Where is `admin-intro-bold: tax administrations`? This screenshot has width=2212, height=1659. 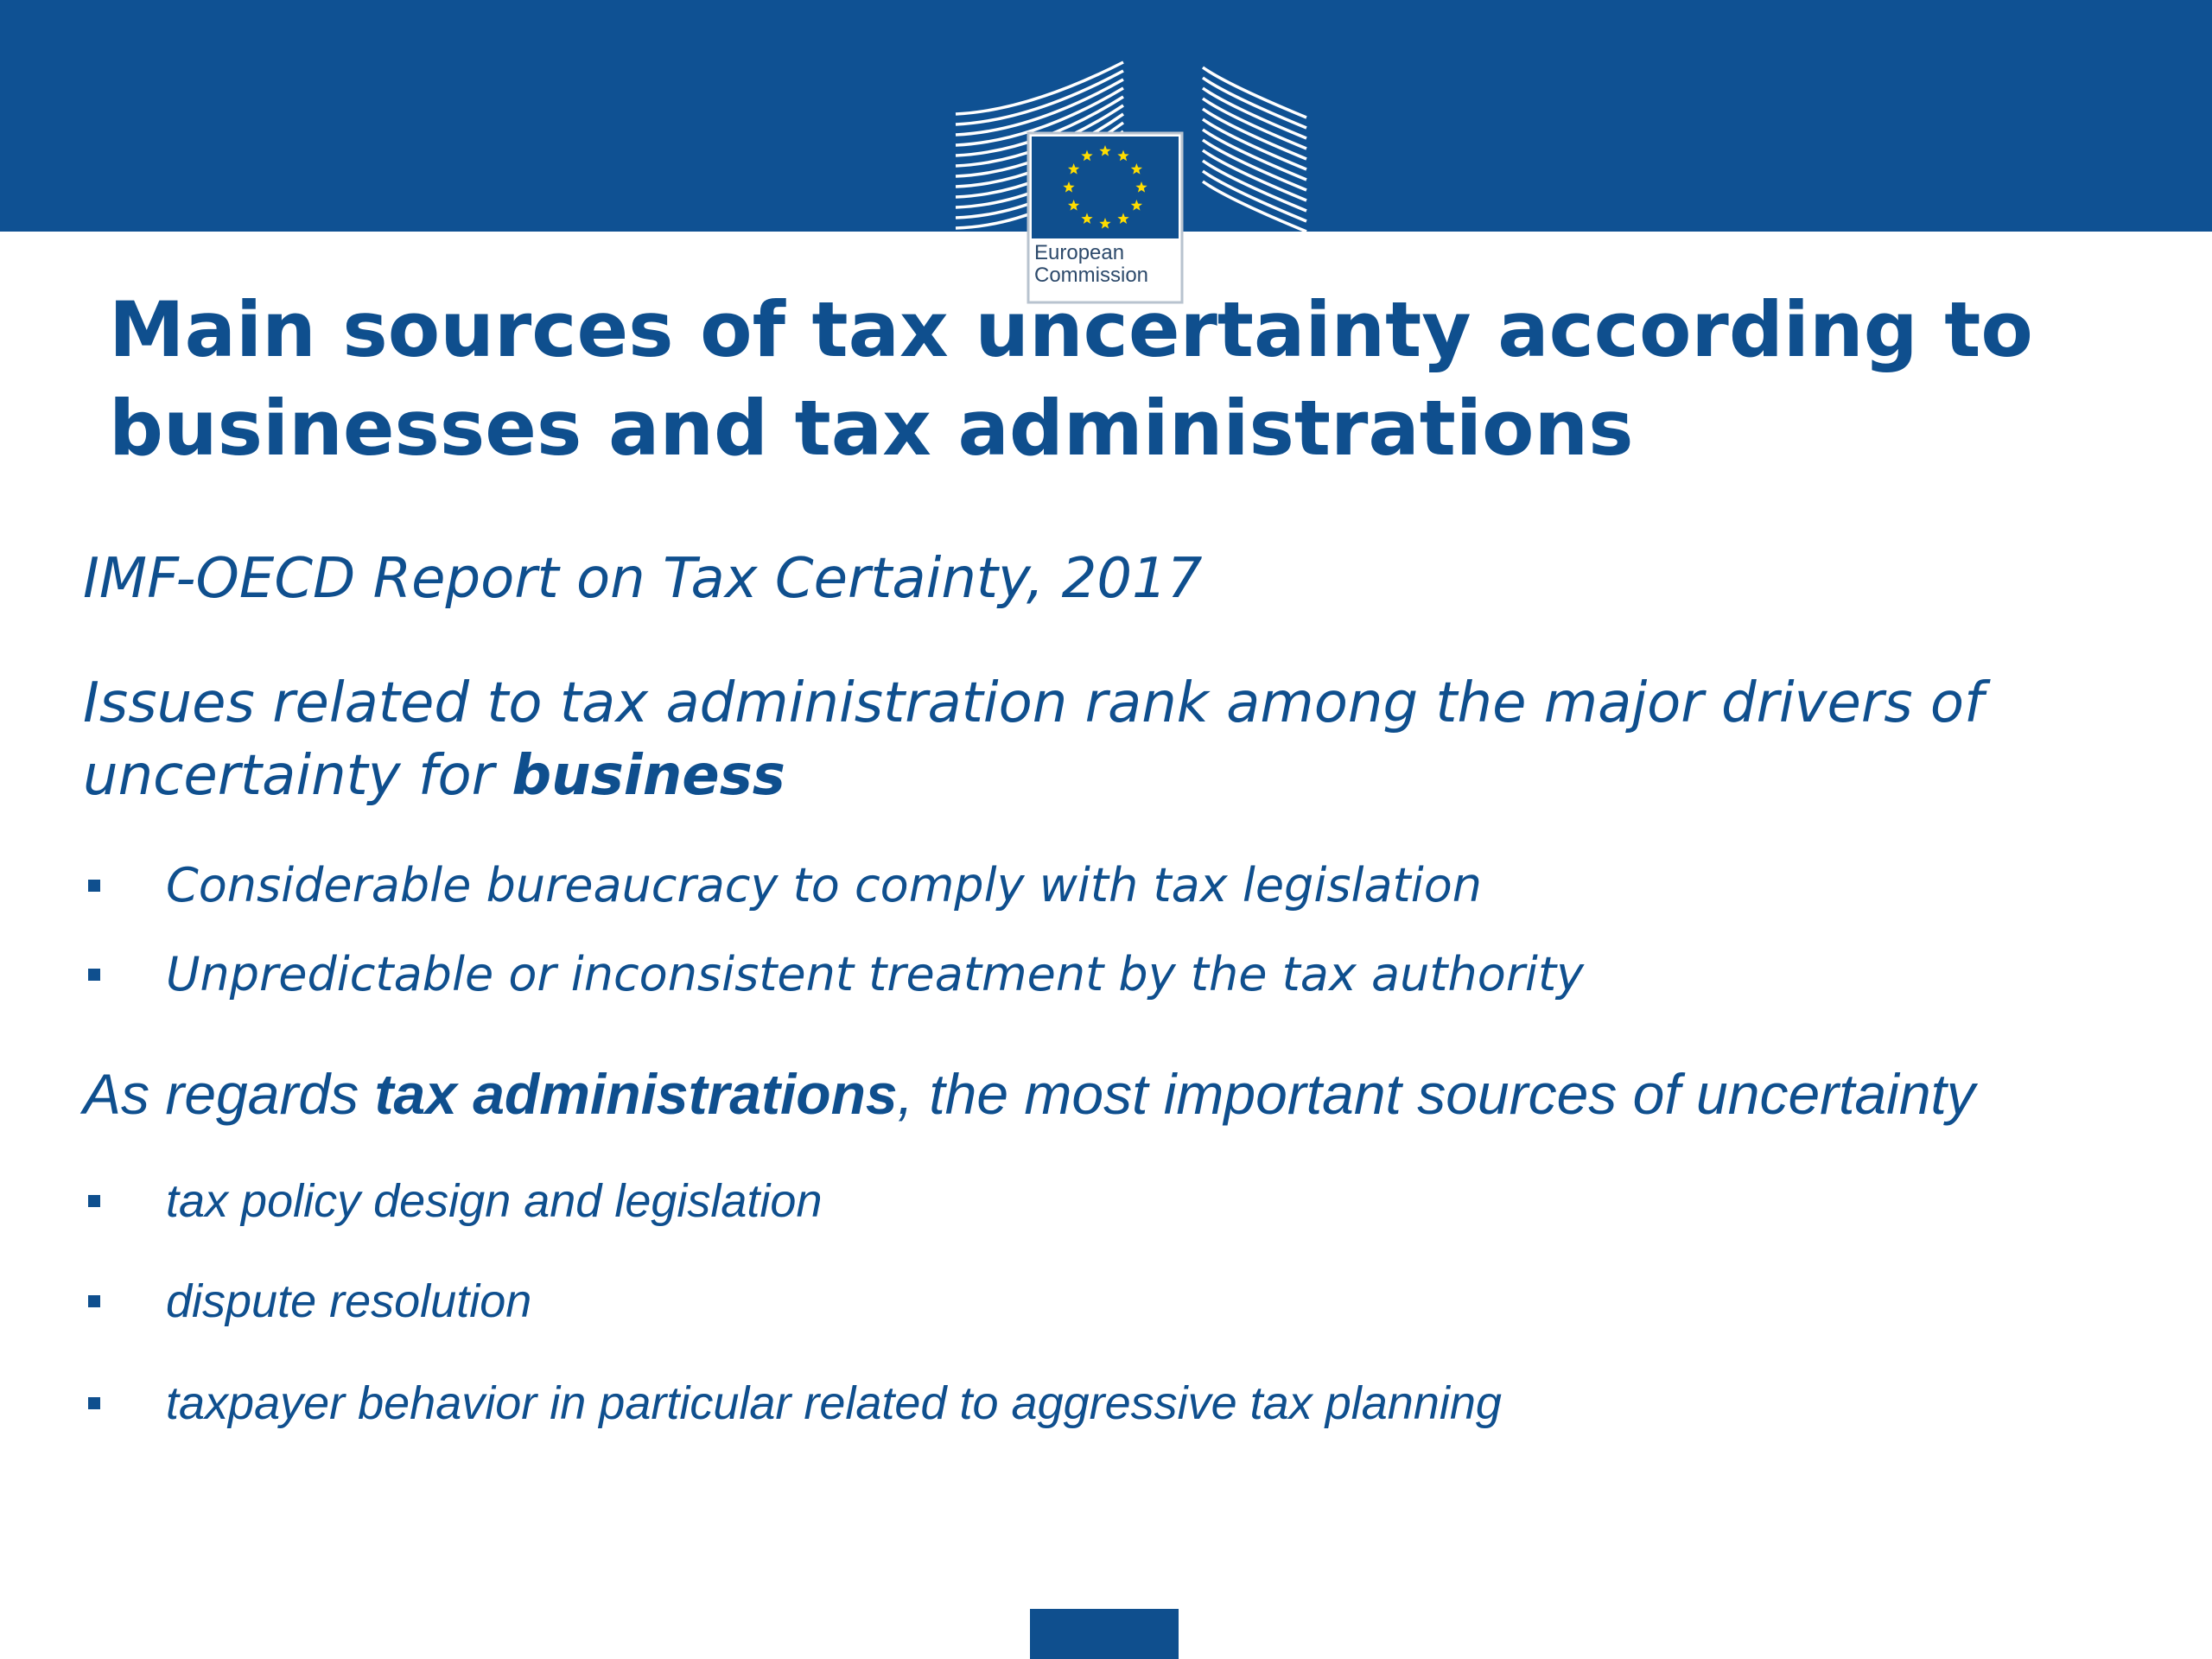 admin-intro-bold: tax administrations is located at coordinates (636, 1094).